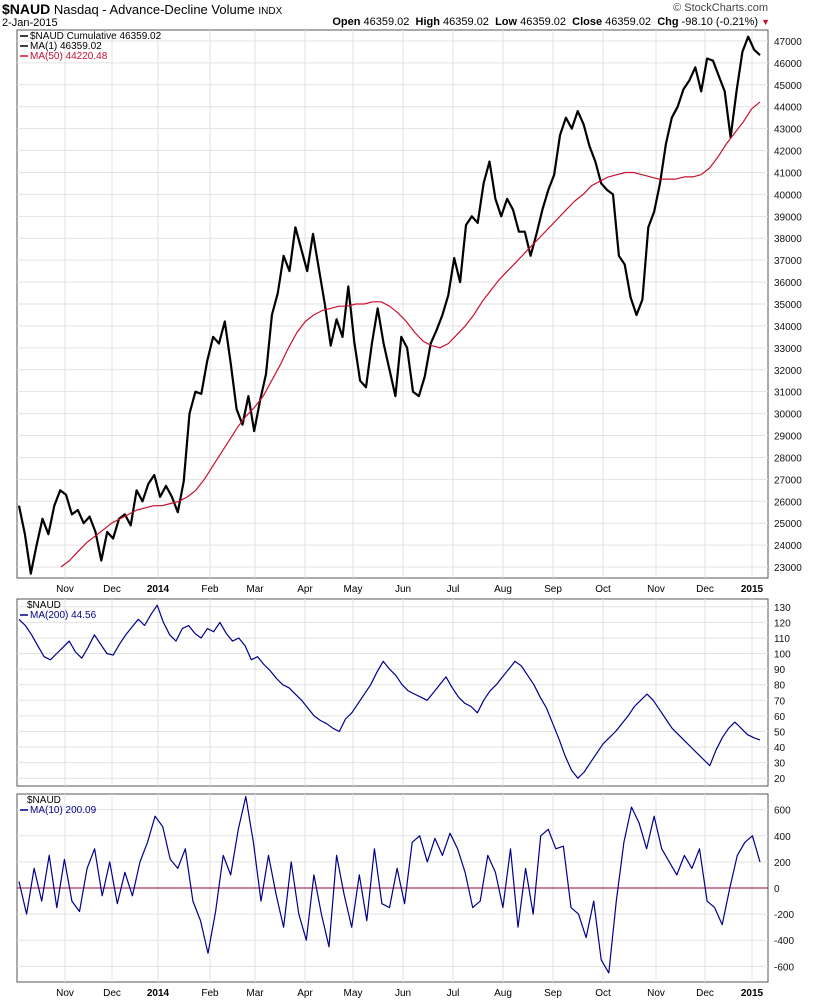  What do you see at coordinates (788, 393) in the screenshot?
I see `y-tick-label: 31000` at bounding box center [788, 393].